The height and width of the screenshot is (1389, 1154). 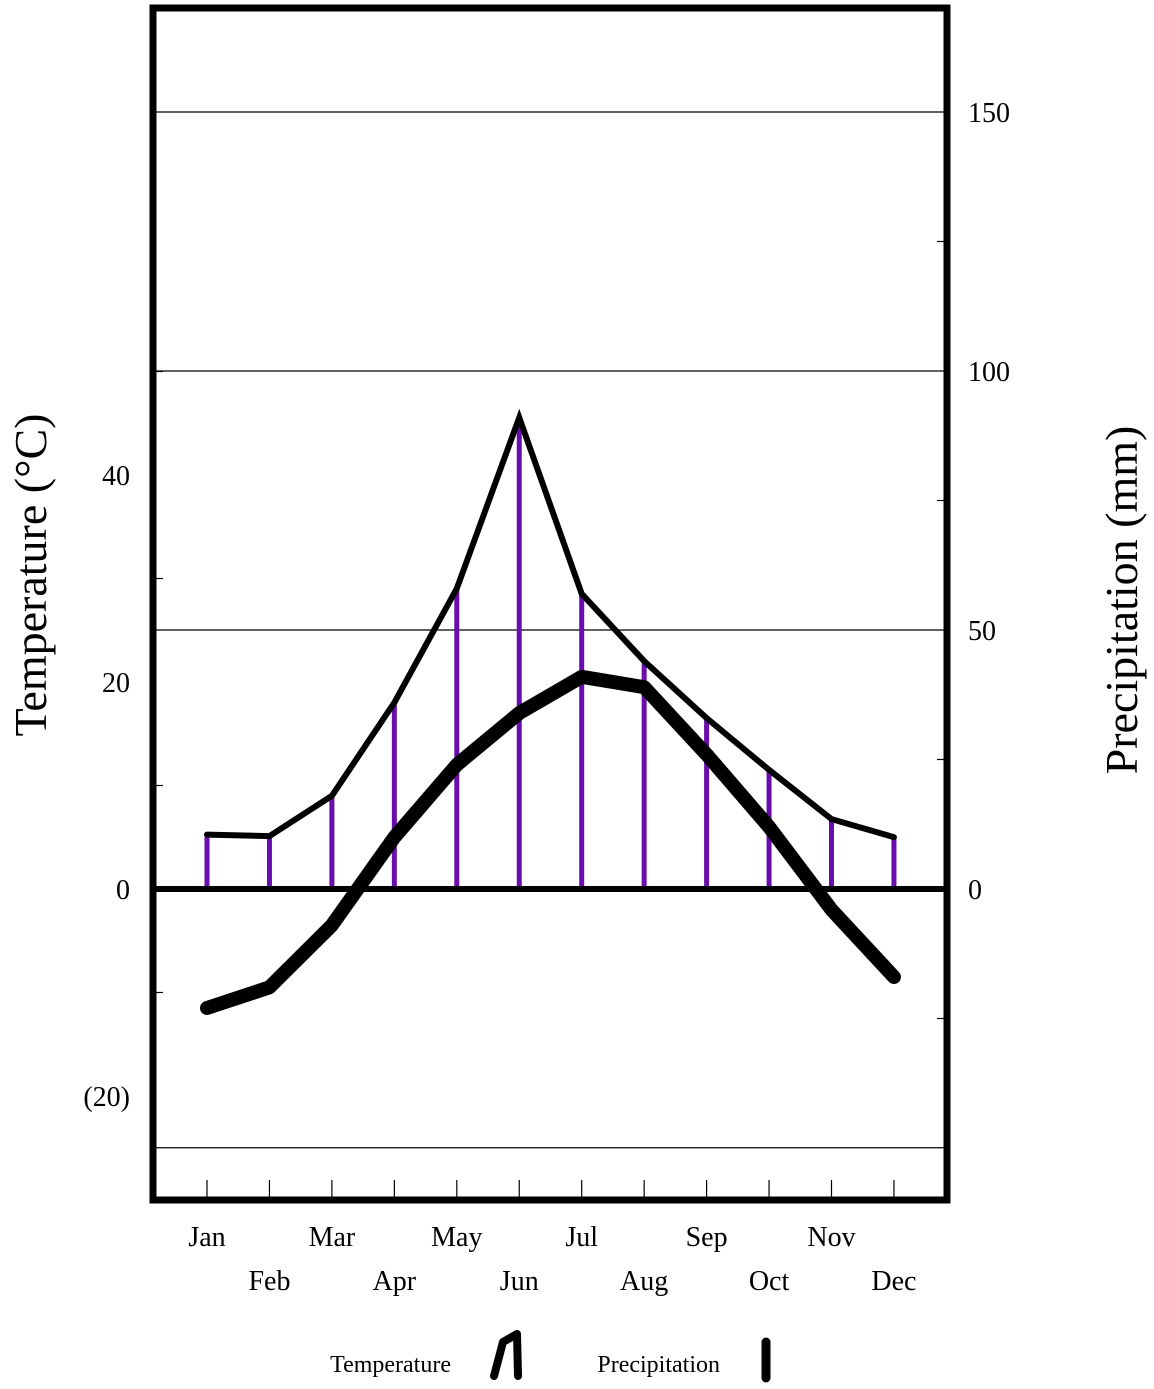 I want to click on left-axis-title: Temperature (°C), so click(x=30, y=575).